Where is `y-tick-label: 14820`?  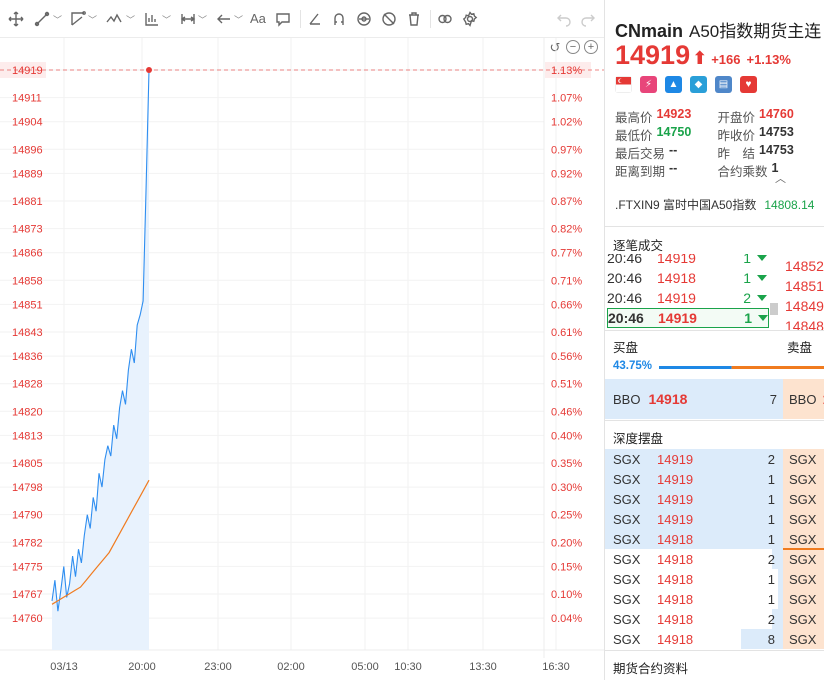 y-tick-label: 14820 is located at coordinates (27, 412).